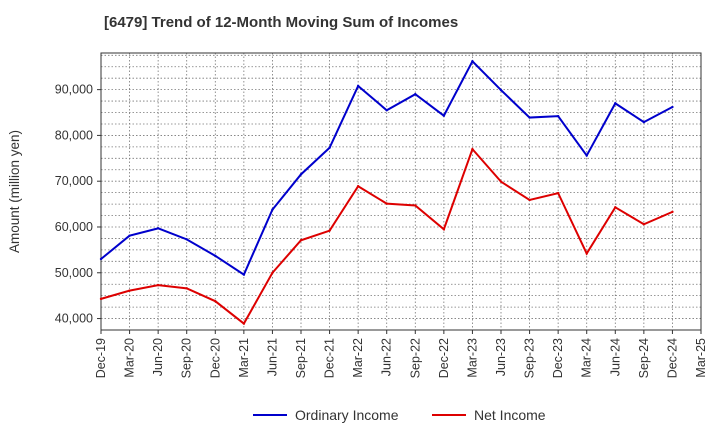  I want to click on x-tick-label: Dec-19, so click(101, 358).